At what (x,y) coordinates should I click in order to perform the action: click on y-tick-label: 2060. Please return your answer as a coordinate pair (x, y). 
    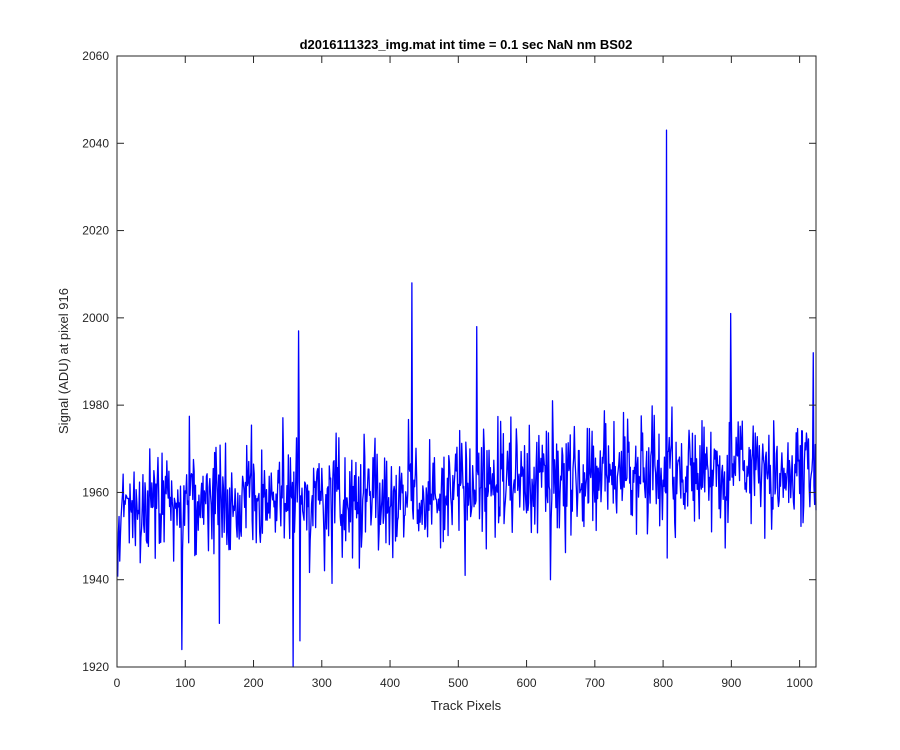
    Looking at the image, I should click on (95, 56).